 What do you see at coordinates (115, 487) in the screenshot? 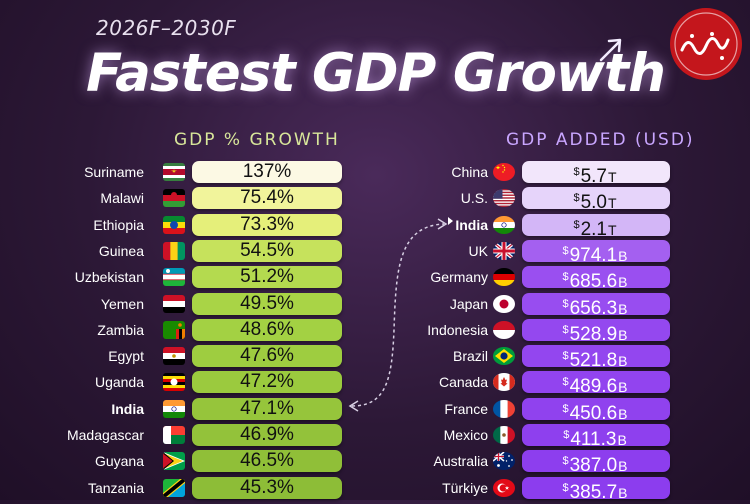
I see `country-label: Tanzania` at bounding box center [115, 487].